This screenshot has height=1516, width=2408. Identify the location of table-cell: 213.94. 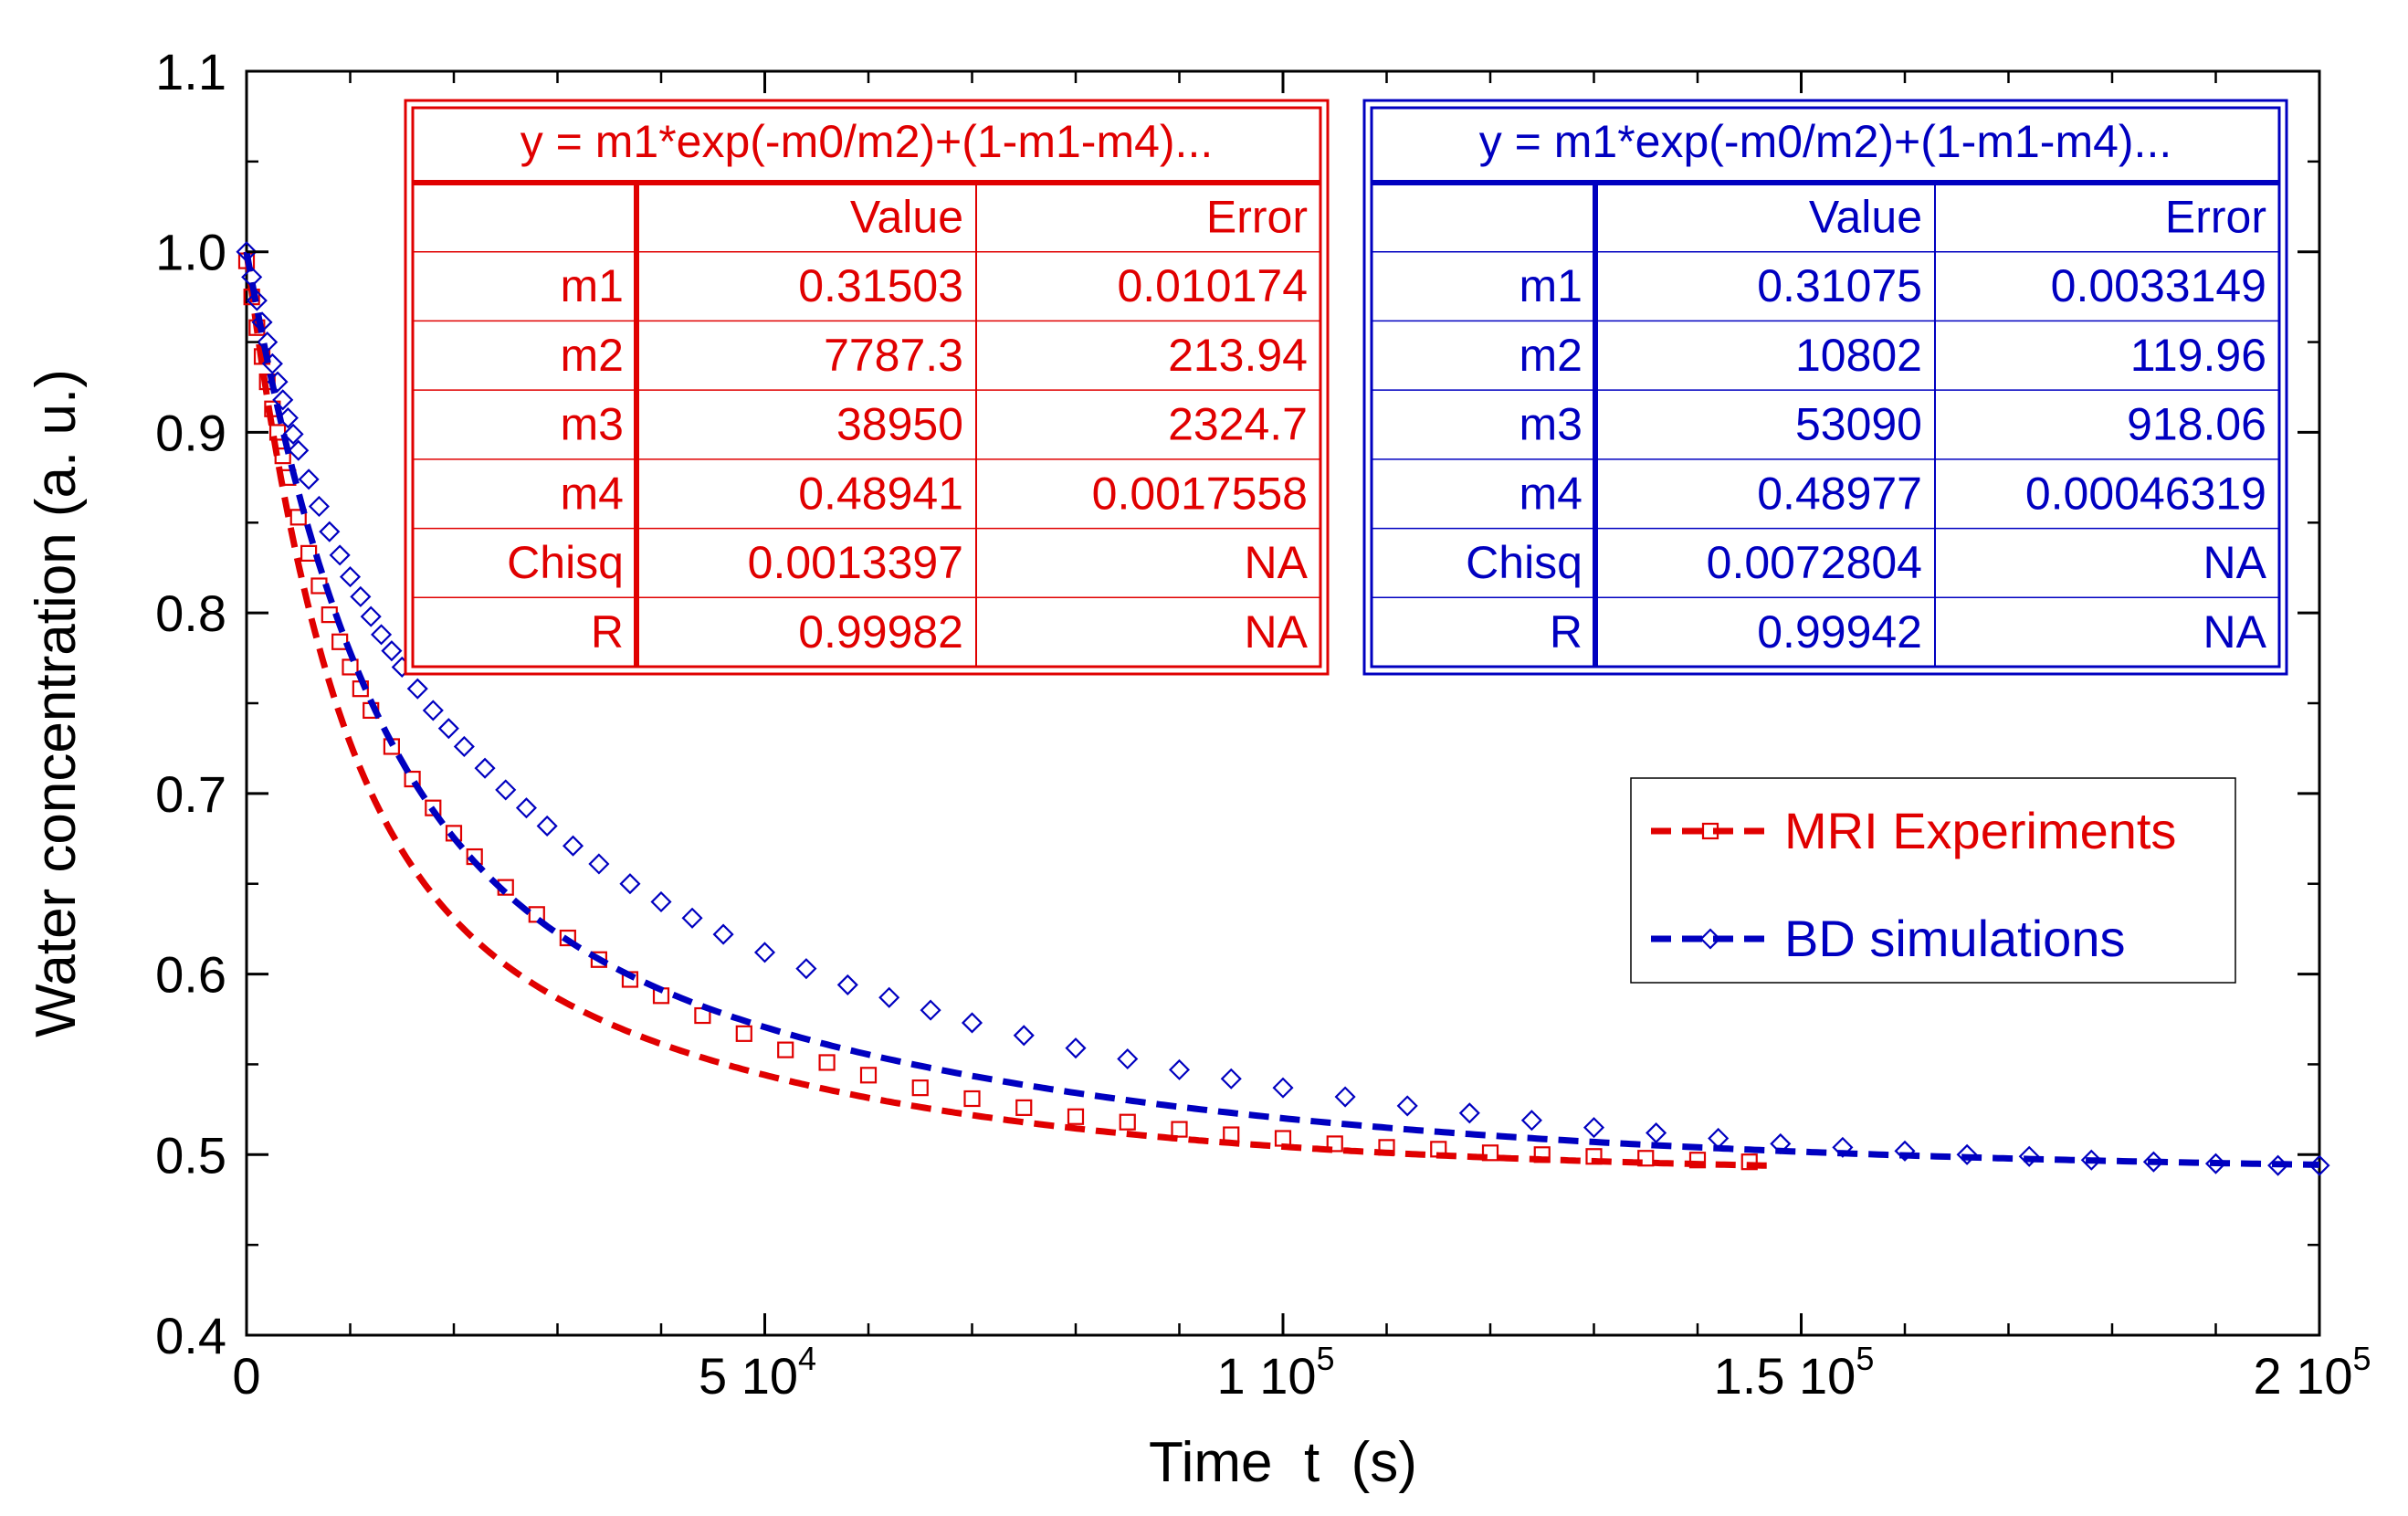
(1238, 355).